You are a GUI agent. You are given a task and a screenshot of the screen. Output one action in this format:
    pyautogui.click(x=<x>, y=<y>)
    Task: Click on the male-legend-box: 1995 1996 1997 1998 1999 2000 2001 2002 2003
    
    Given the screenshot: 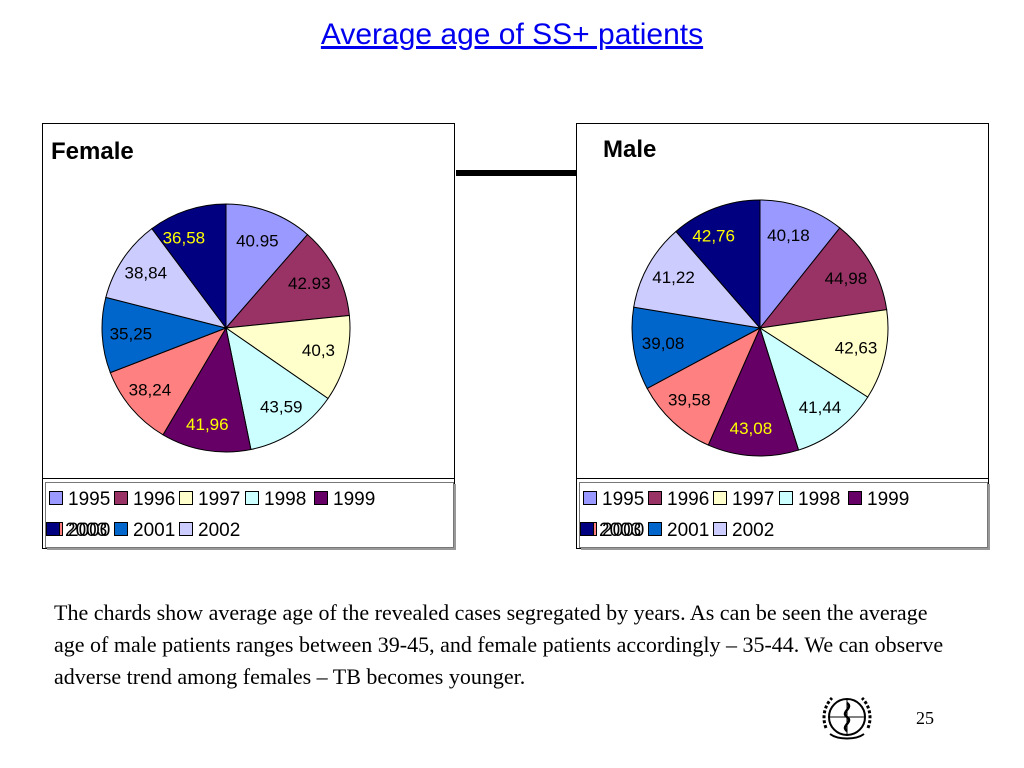 What is the action you would take?
    pyautogui.click(x=783, y=515)
    